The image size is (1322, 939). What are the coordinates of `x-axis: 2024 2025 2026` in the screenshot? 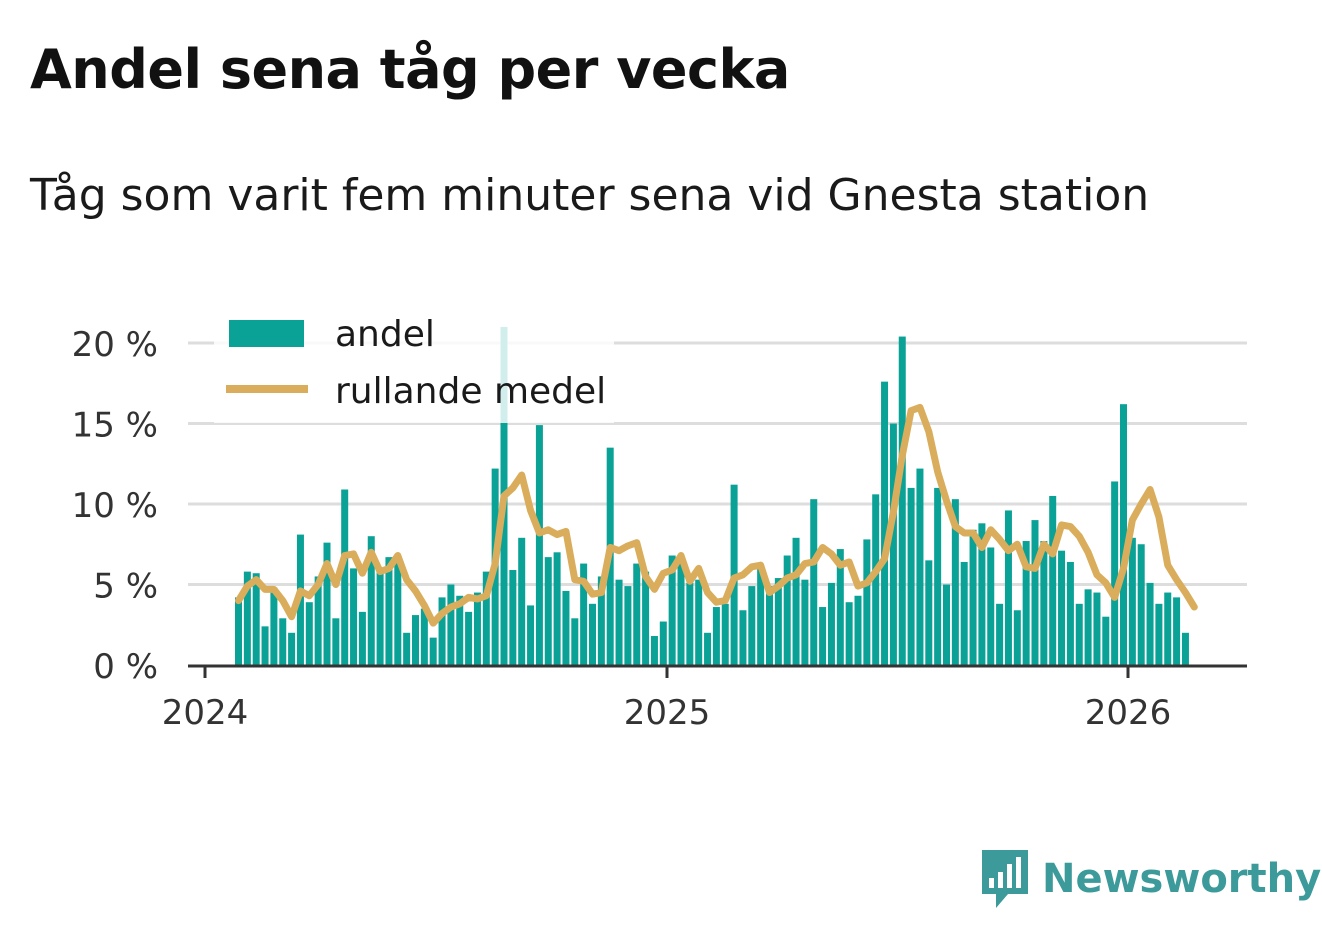 It's located at (704, 698).